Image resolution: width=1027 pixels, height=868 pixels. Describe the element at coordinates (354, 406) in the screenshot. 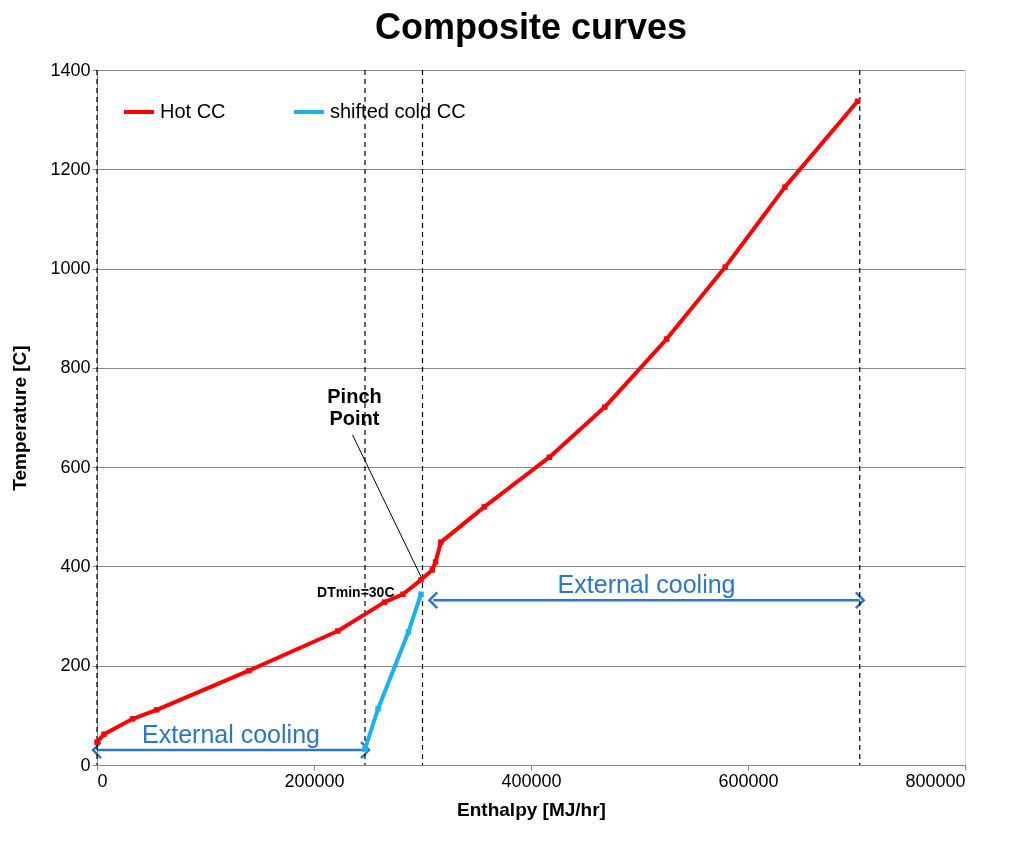

I see `annotation: Pinch Point` at that location.